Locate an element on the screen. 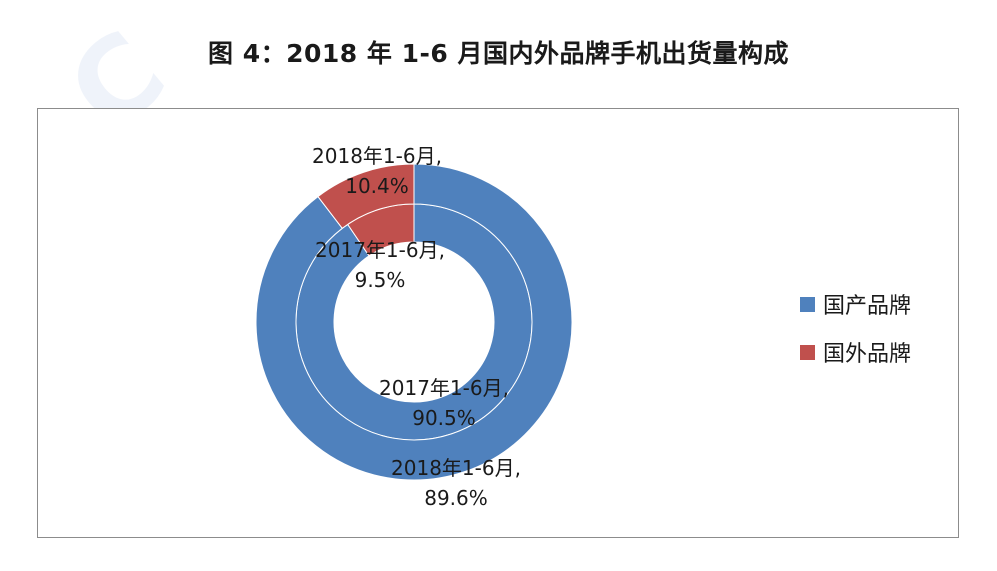 This screenshot has width=997, height=571. legend-swatch-foreign is located at coordinates (807, 352).